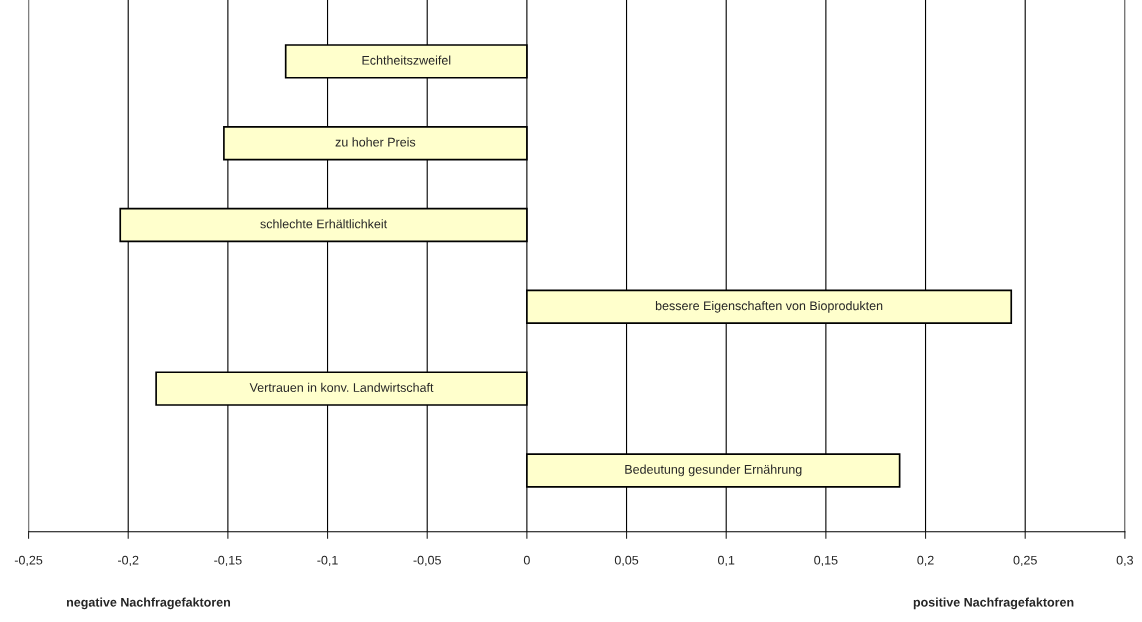 Image resolution: width=1142 pixels, height=622 pixels. What do you see at coordinates (128, 561) in the screenshot?
I see `x-tick-label: -0,2` at bounding box center [128, 561].